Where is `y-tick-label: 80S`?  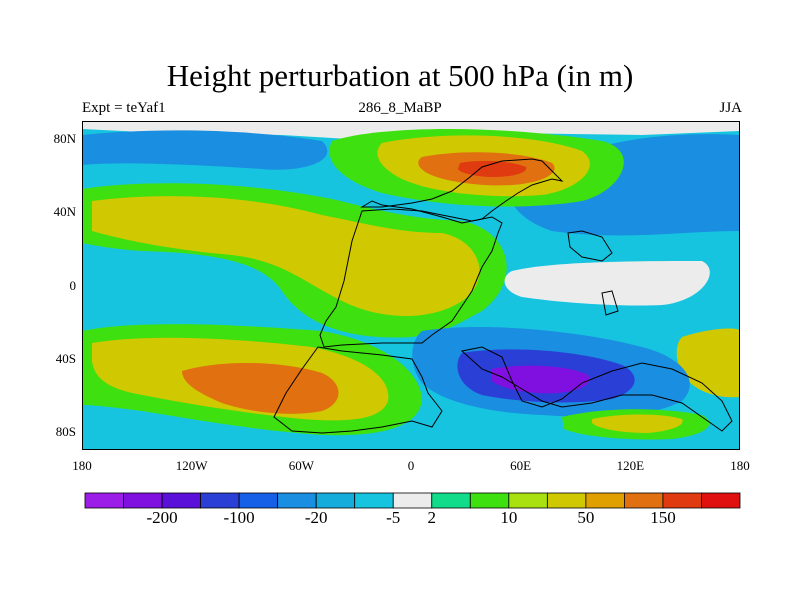 y-tick-label: 80S is located at coordinates (65, 431).